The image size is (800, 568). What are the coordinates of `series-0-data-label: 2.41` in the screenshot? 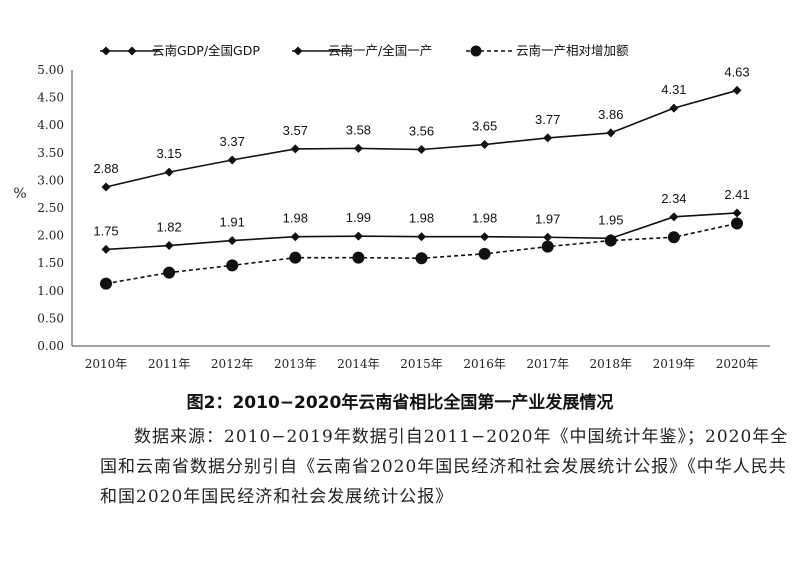 It's located at (736, 194).